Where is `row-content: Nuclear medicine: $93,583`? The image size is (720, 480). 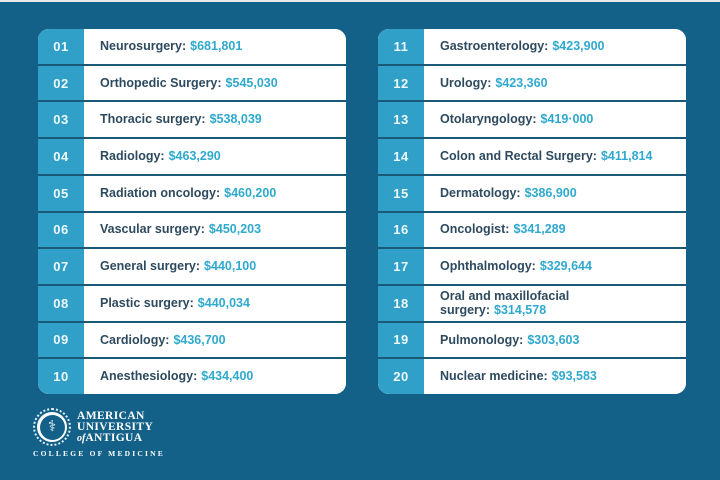
row-content: Nuclear medicine: $93,583 is located at coordinates (556, 376).